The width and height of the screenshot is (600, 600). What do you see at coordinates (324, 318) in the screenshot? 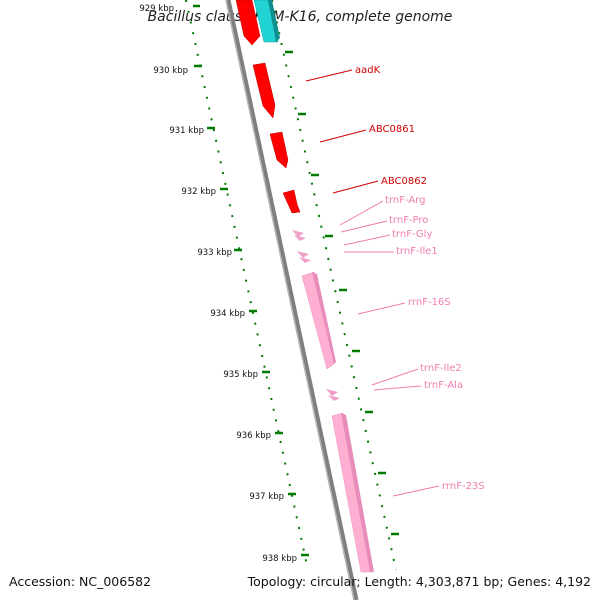
I see `rrna-16S-edge` at bounding box center [324, 318].